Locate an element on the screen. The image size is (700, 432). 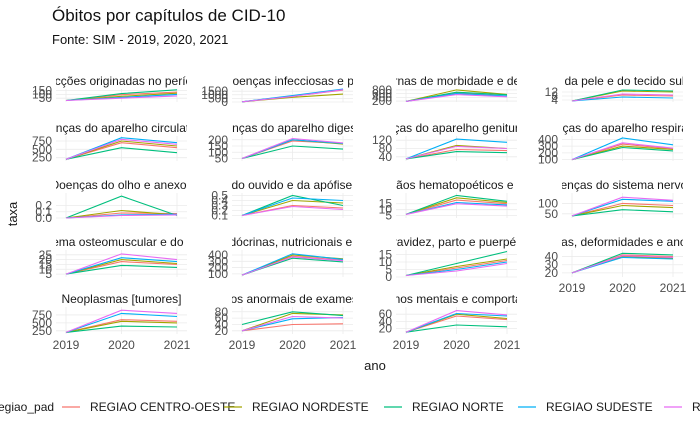
x-tick-label: 2019 is located at coordinates (66, 345).